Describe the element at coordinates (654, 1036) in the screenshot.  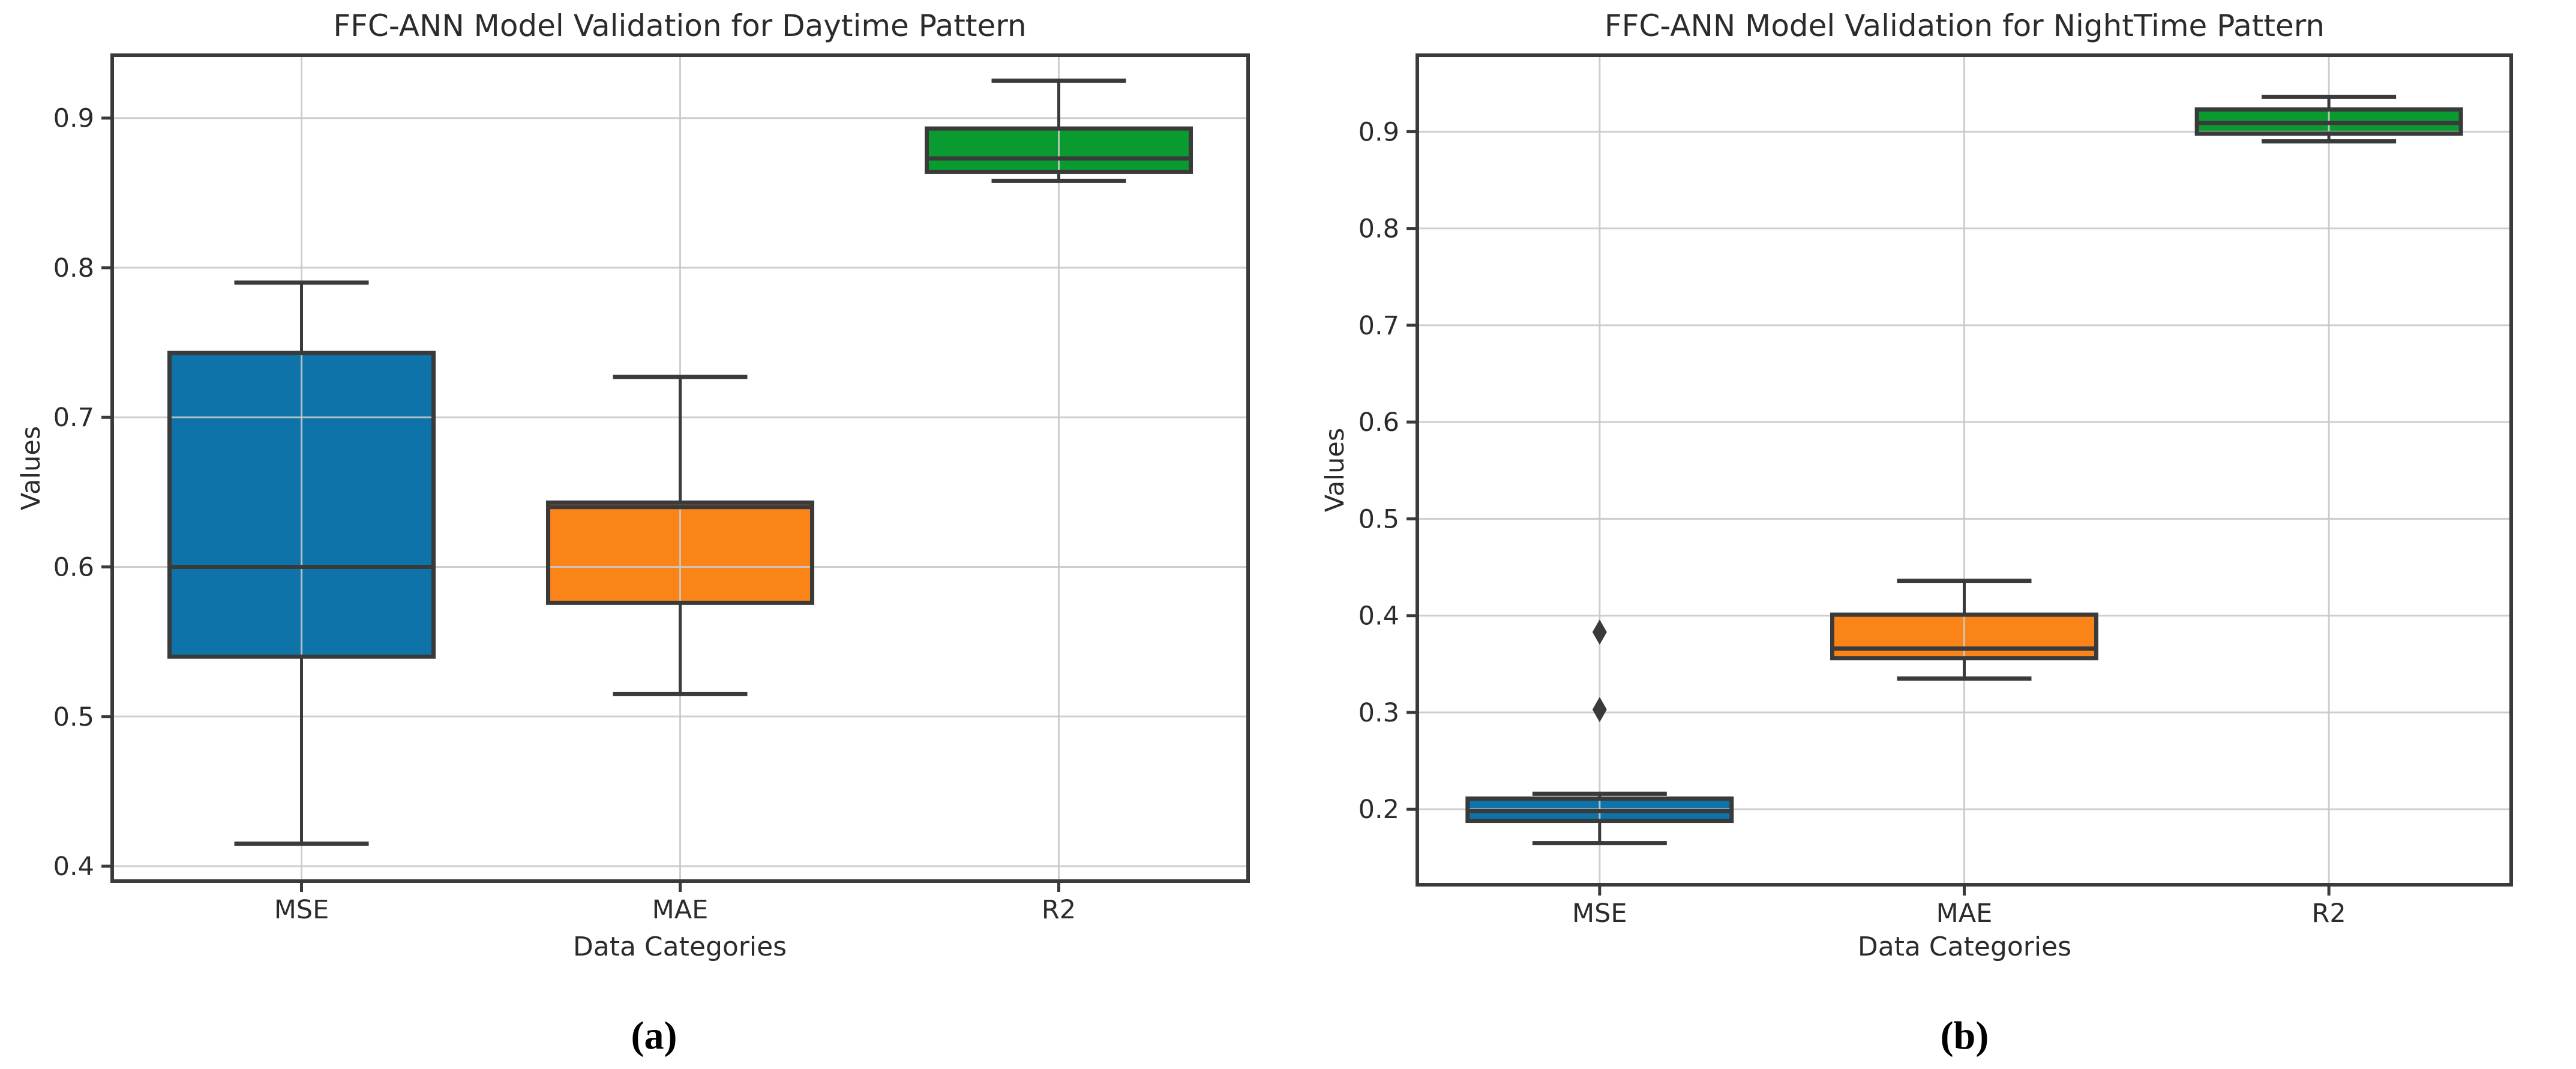
I see `subfigure-caption-a: (a)` at that location.